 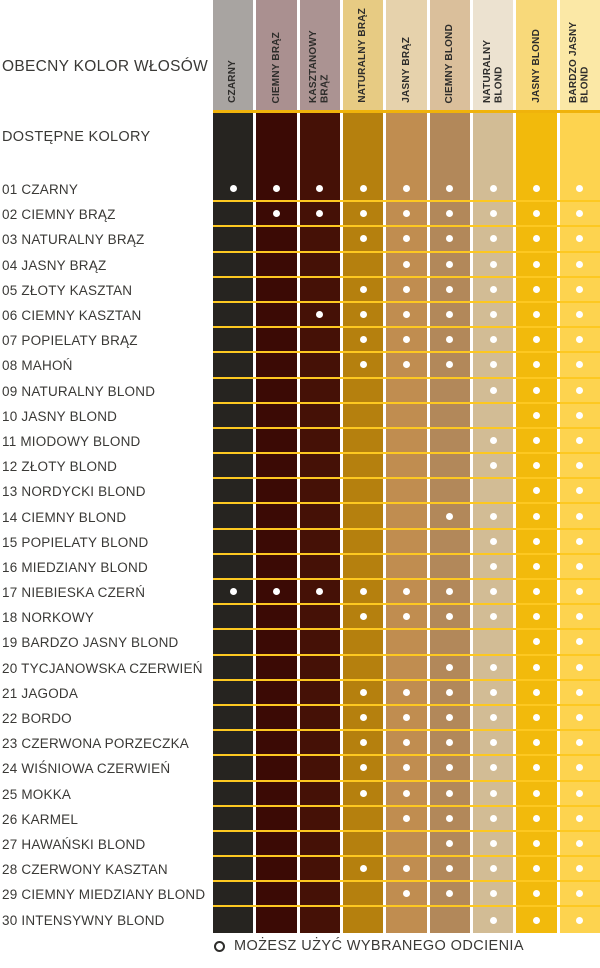 What do you see at coordinates (105, 66) in the screenshot?
I see `current-color-heading: OBECNY KOLOR WŁOSÓW` at bounding box center [105, 66].